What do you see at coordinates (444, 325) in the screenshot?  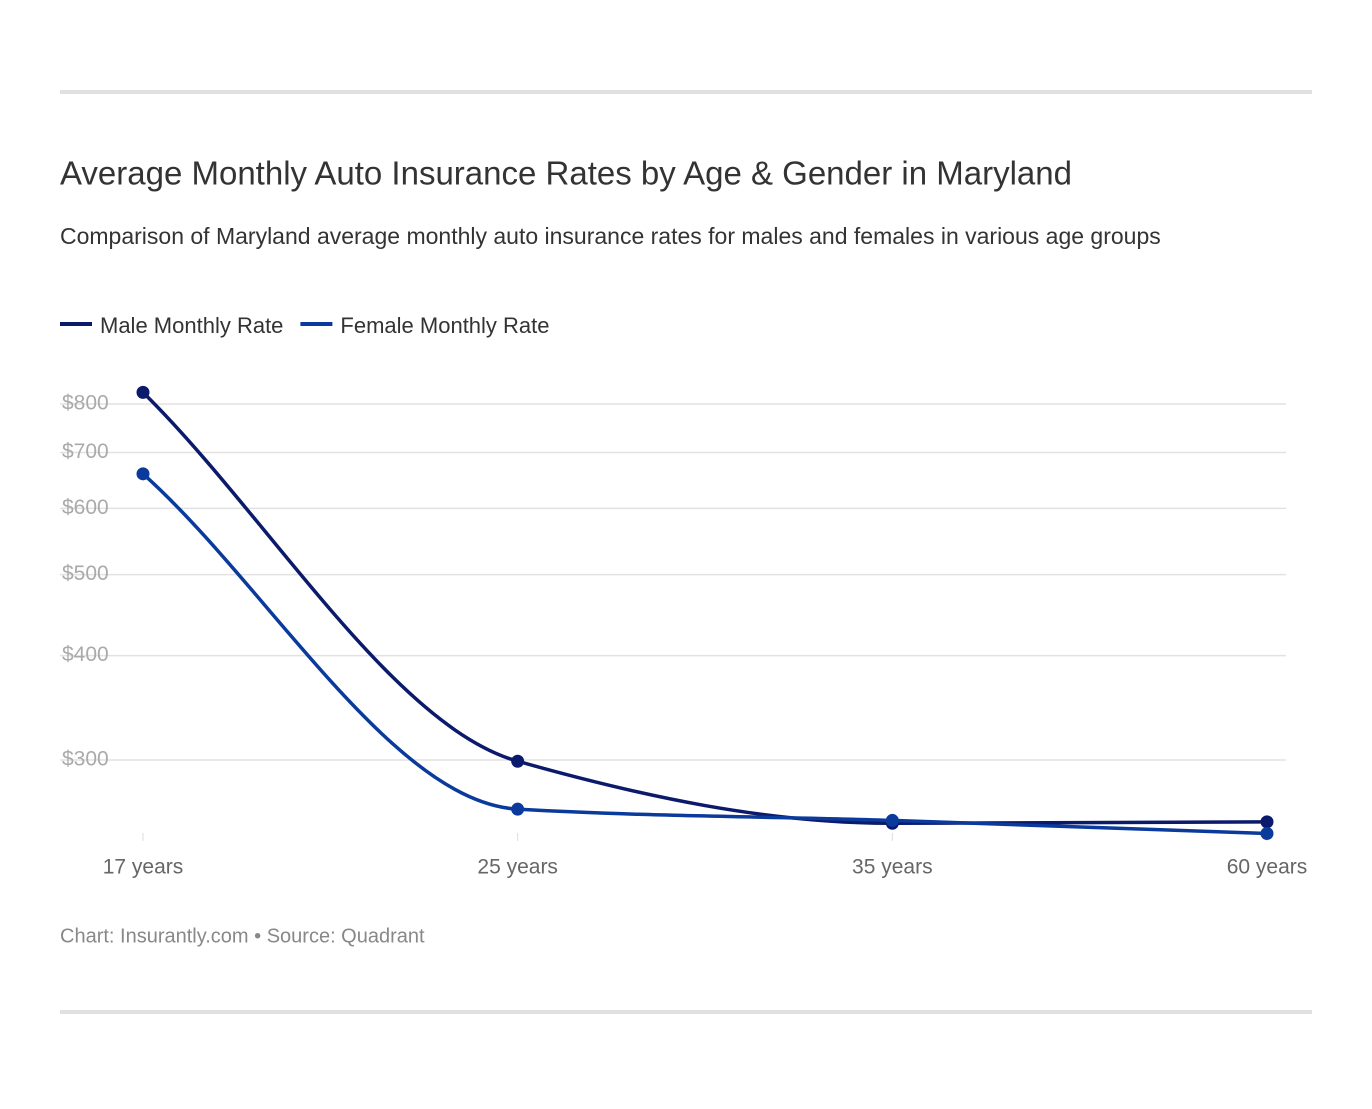 I see `legend-label: Female Monthly Rate` at bounding box center [444, 325].